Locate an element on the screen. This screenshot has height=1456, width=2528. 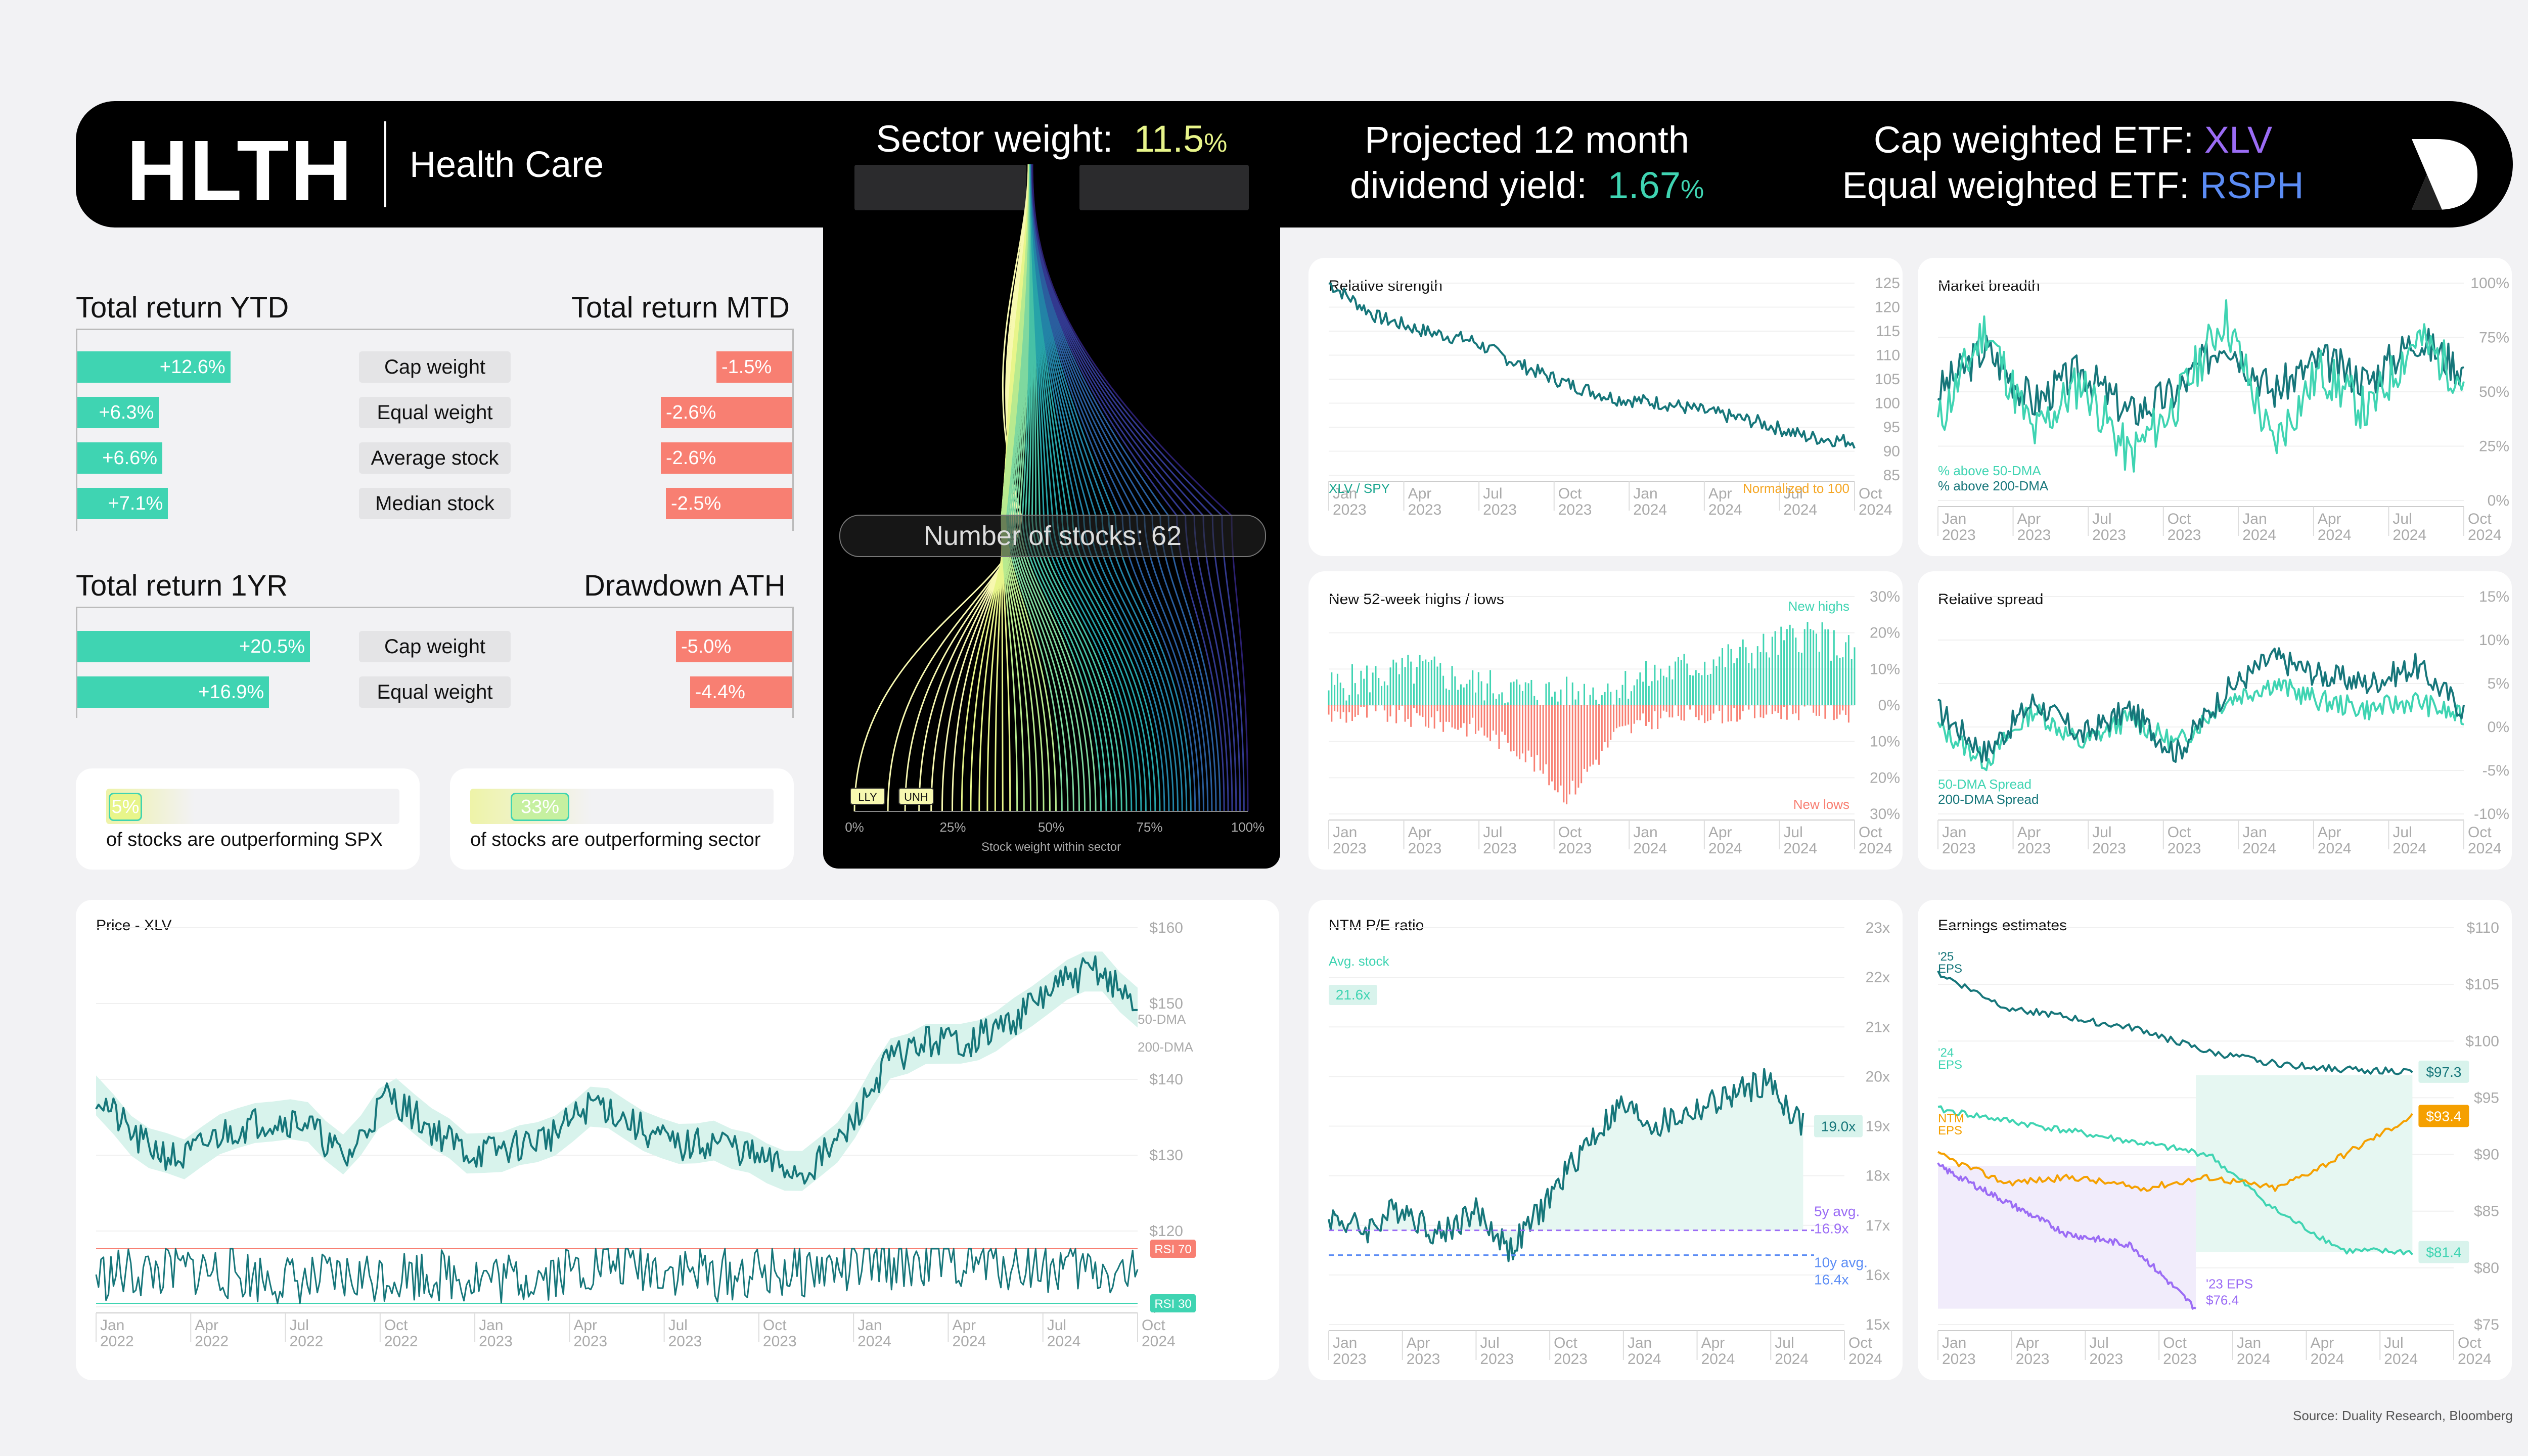
stock-weight-line is located at coordinates (1140, 488).